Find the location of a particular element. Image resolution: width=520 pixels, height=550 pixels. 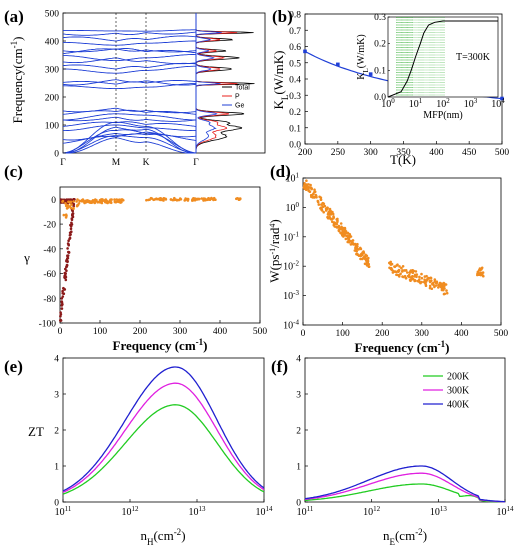

y-tick-label: 1 is located at coordinates (56, 468).